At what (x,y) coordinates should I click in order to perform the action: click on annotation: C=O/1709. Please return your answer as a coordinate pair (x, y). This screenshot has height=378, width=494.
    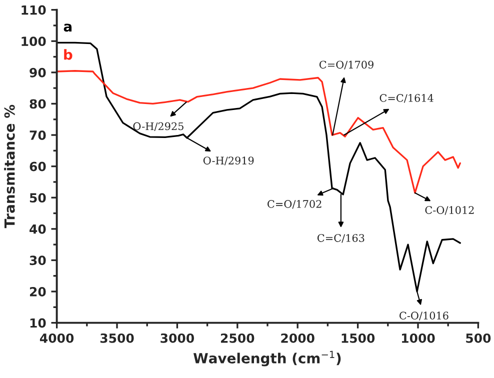
    Looking at the image, I should click on (346, 65).